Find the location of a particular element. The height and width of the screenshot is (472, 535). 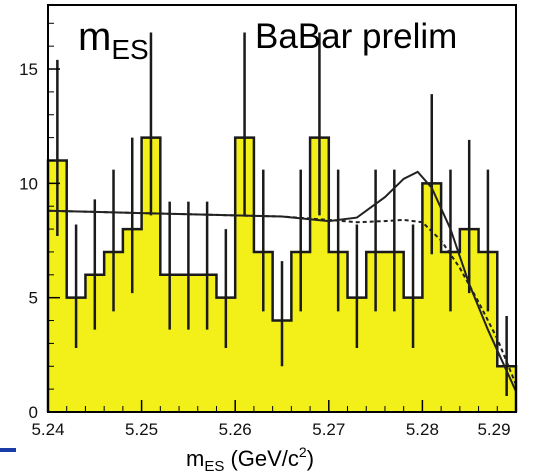

y-axis-ticks: 0 5 10 15 is located at coordinates (39, 222).